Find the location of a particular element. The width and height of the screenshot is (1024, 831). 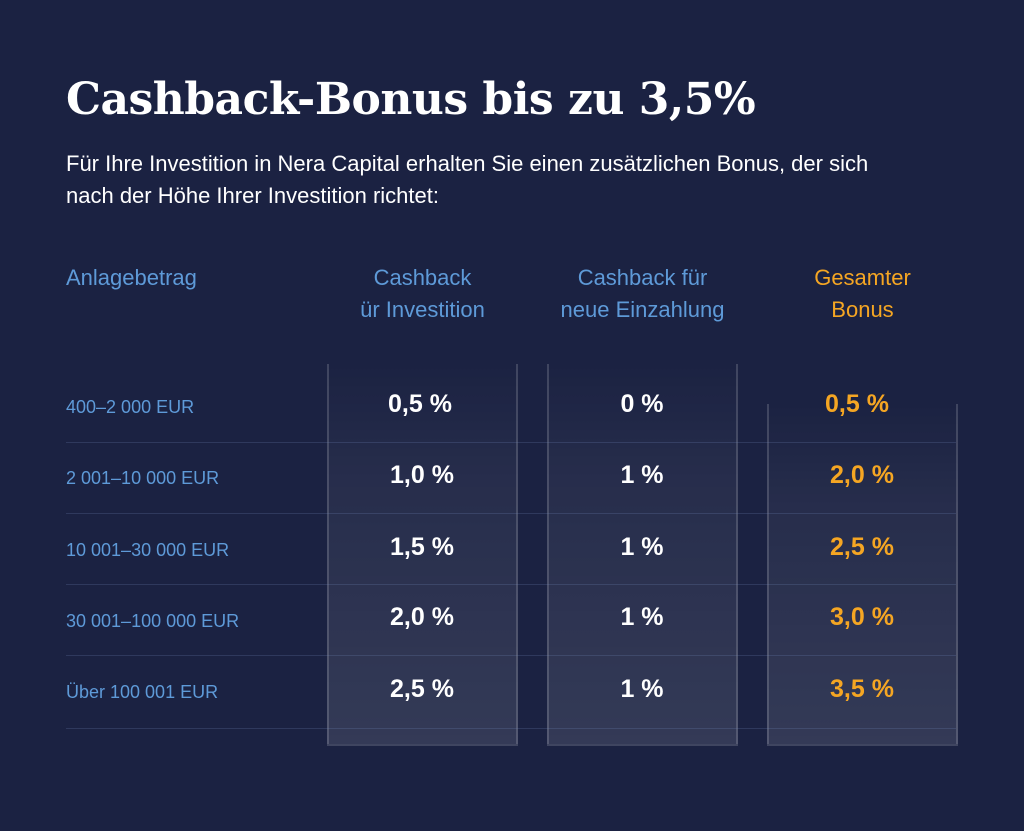

header-total-bonus-line1: Gesamter is located at coordinates (862, 277).